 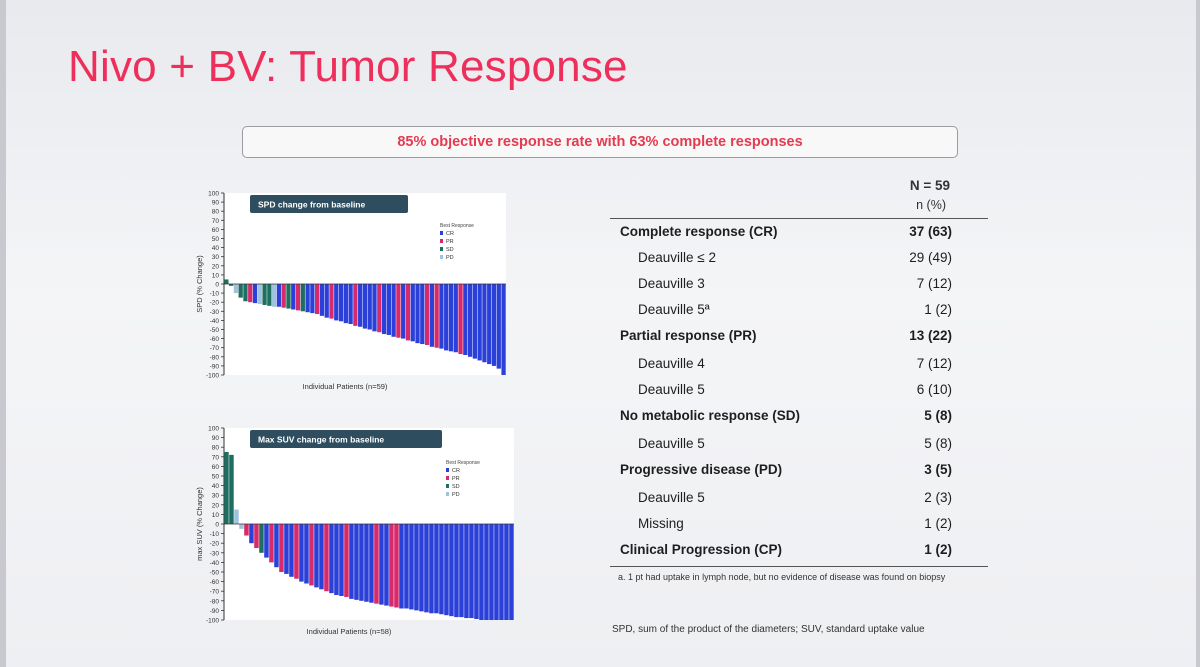 What do you see at coordinates (216, 477) in the screenshot?
I see `y-tick-label: 50` at bounding box center [216, 477].